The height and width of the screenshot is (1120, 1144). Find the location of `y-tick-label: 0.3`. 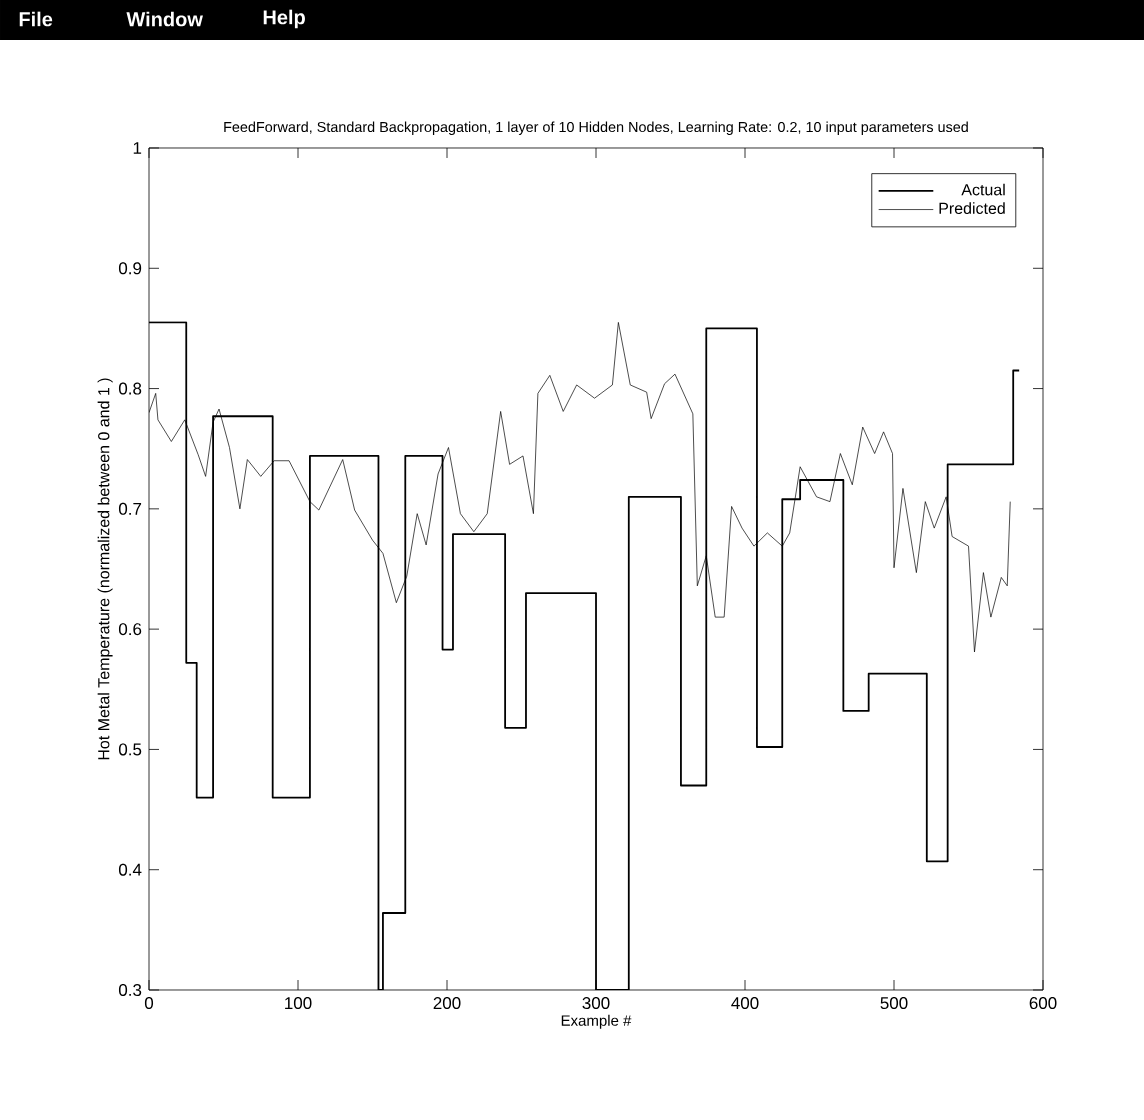

y-tick-label: 0.3 is located at coordinates (130, 990).